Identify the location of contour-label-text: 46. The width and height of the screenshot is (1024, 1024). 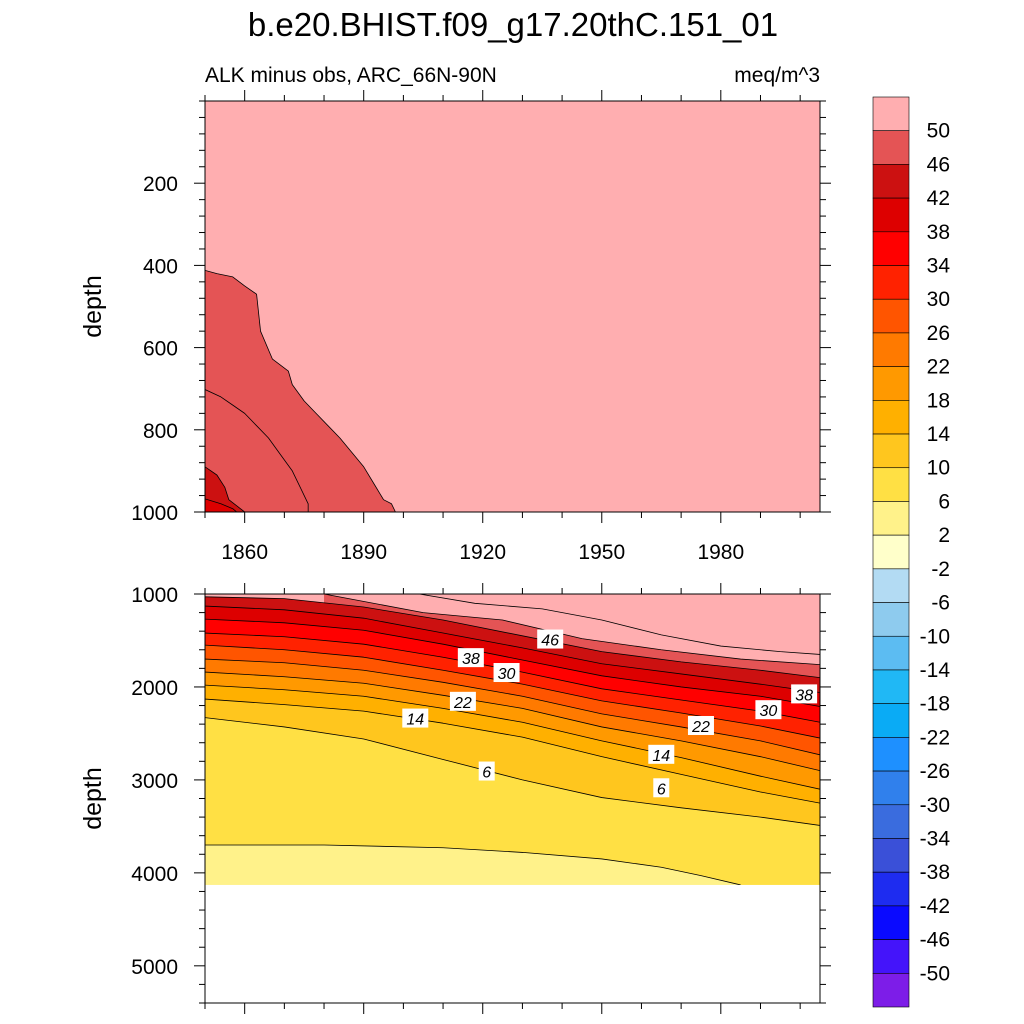
(550, 641).